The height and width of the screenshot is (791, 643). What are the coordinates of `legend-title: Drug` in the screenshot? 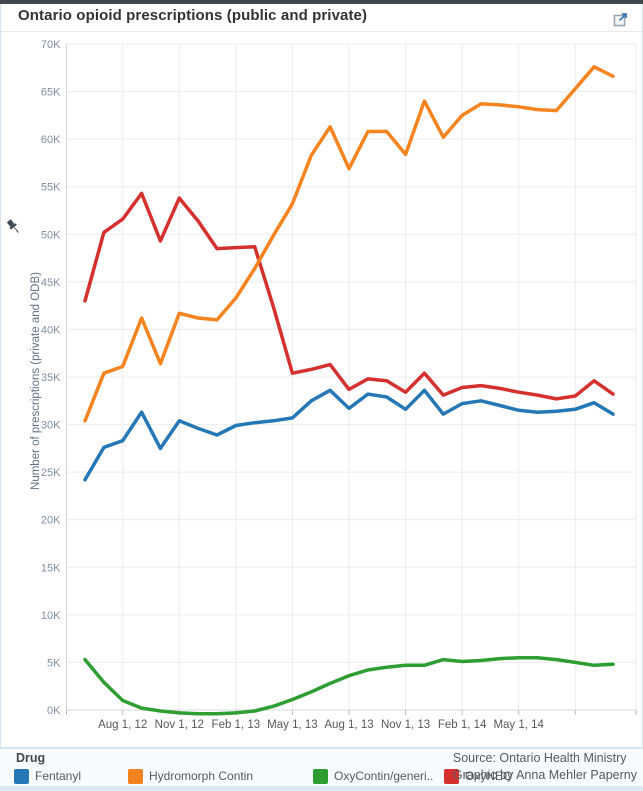 It's located at (31, 758).